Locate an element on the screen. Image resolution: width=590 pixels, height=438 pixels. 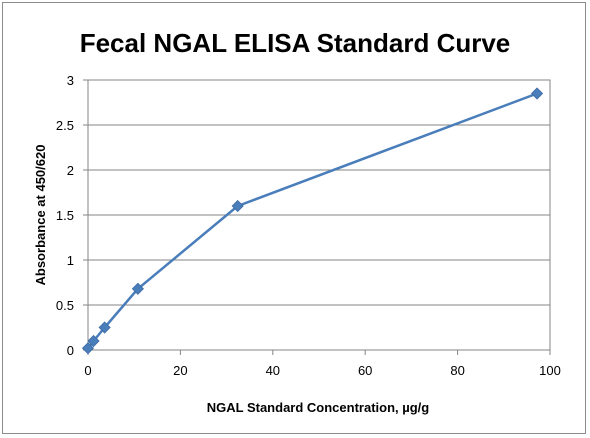
y-tick-label: 2.5 is located at coordinates (65, 125).